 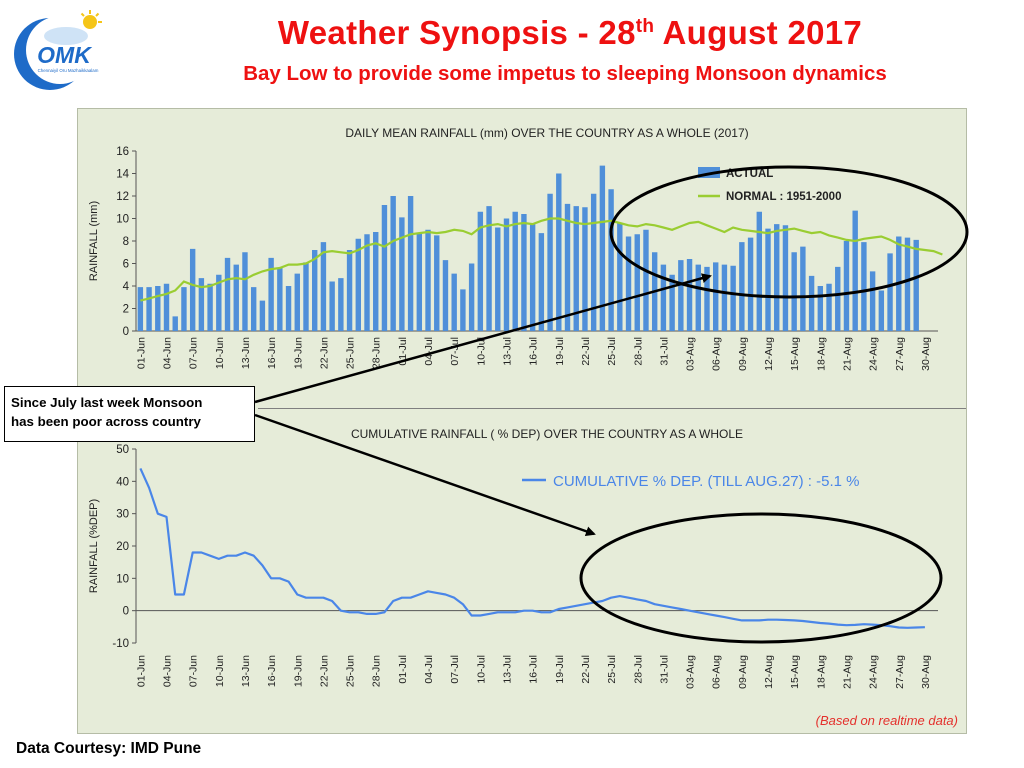 What do you see at coordinates (900, 672) in the screenshot?
I see `x-tick-label: 27-Aug` at bounding box center [900, 672].